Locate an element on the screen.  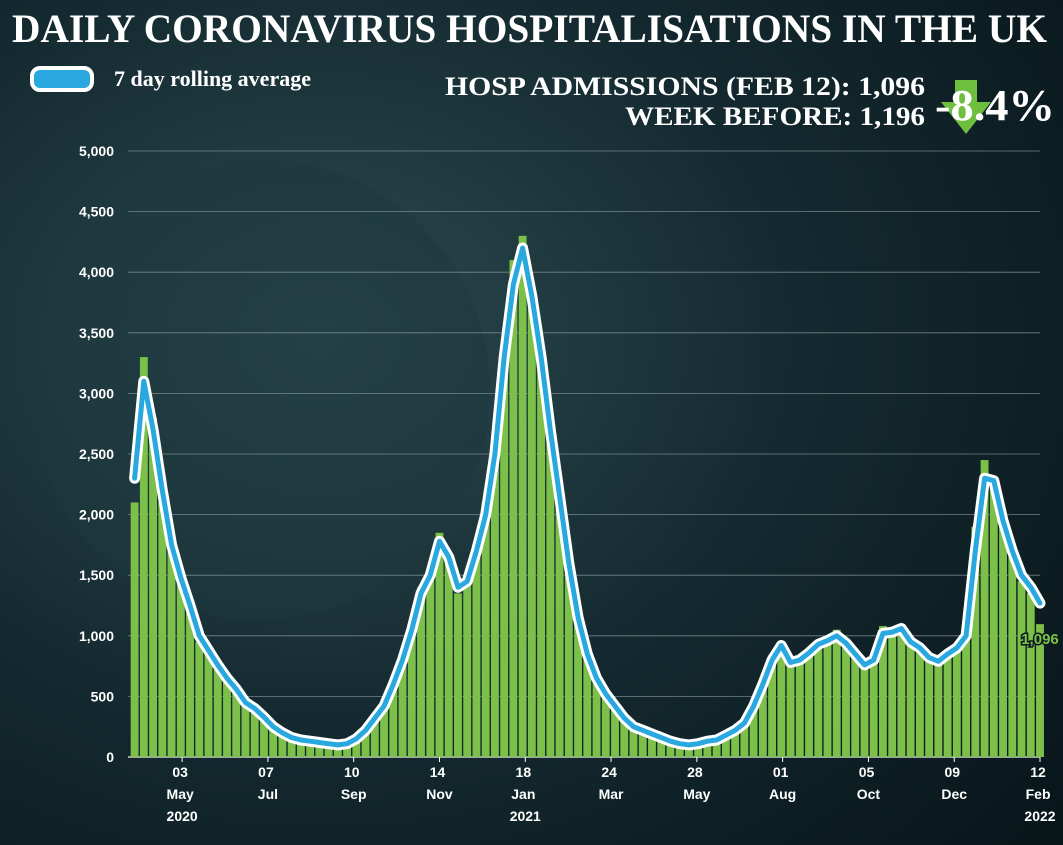
legend-swatch is located at coordinates (62, 79).